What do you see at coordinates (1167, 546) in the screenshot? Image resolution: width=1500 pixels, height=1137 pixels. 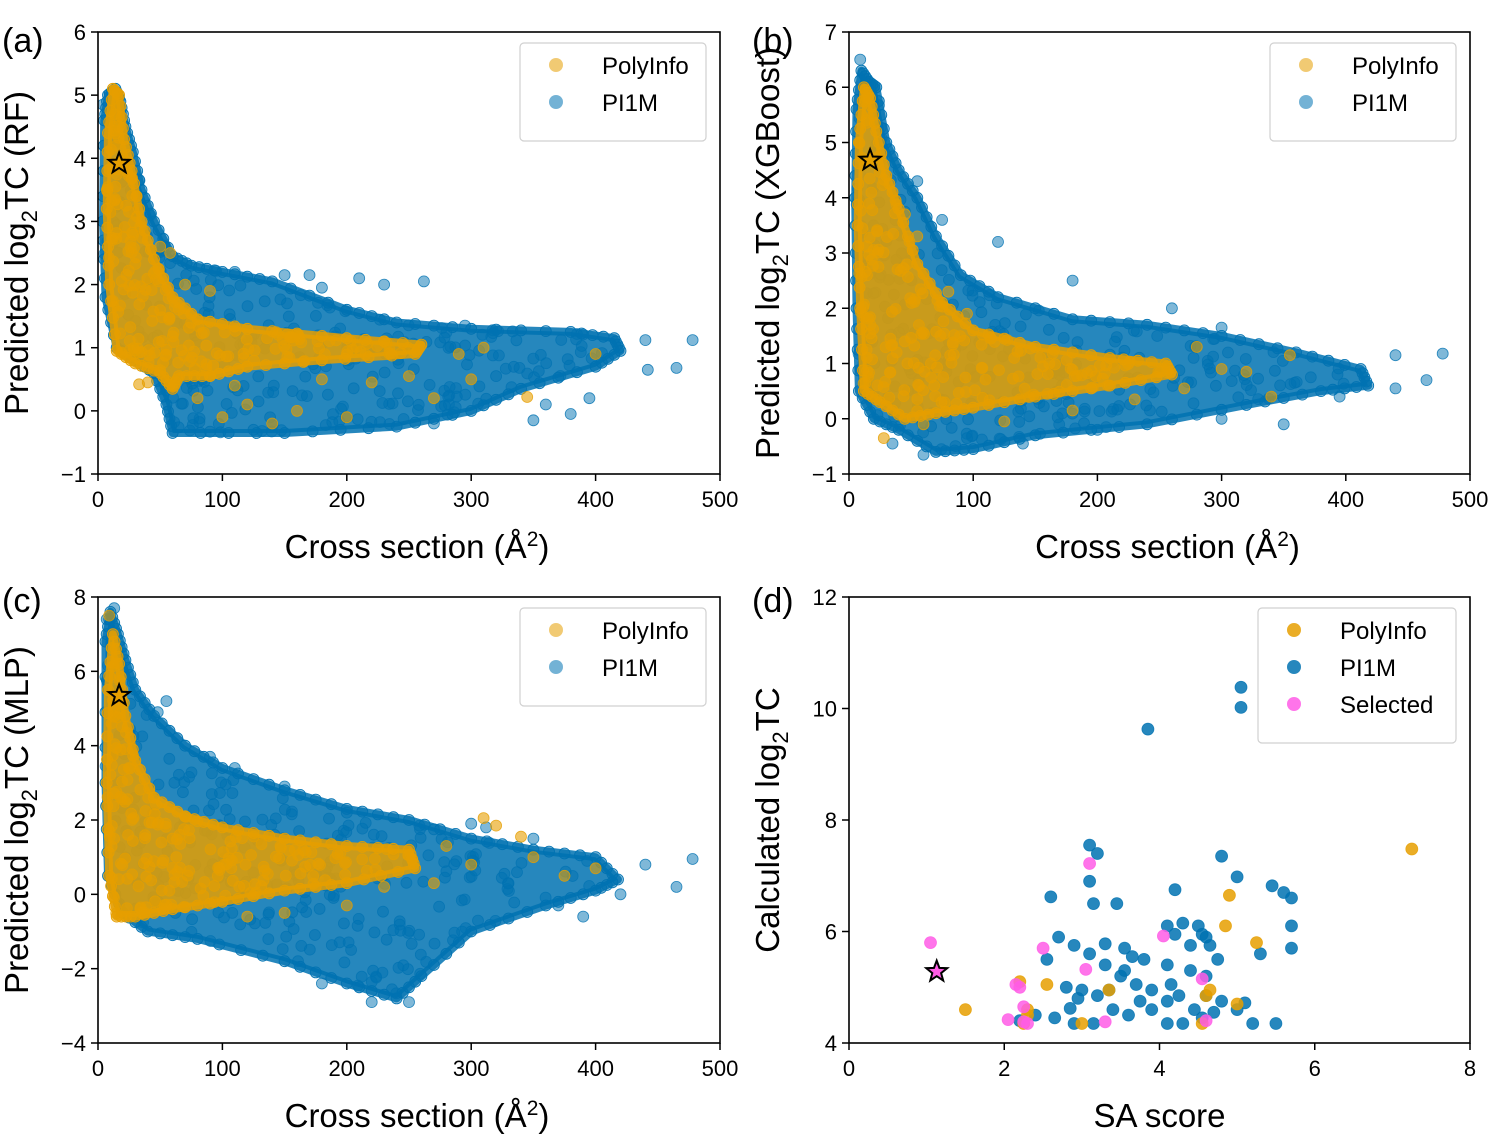 I see `x-axis-label: Cross section (Å2)` at bounding box center [1167, 546].